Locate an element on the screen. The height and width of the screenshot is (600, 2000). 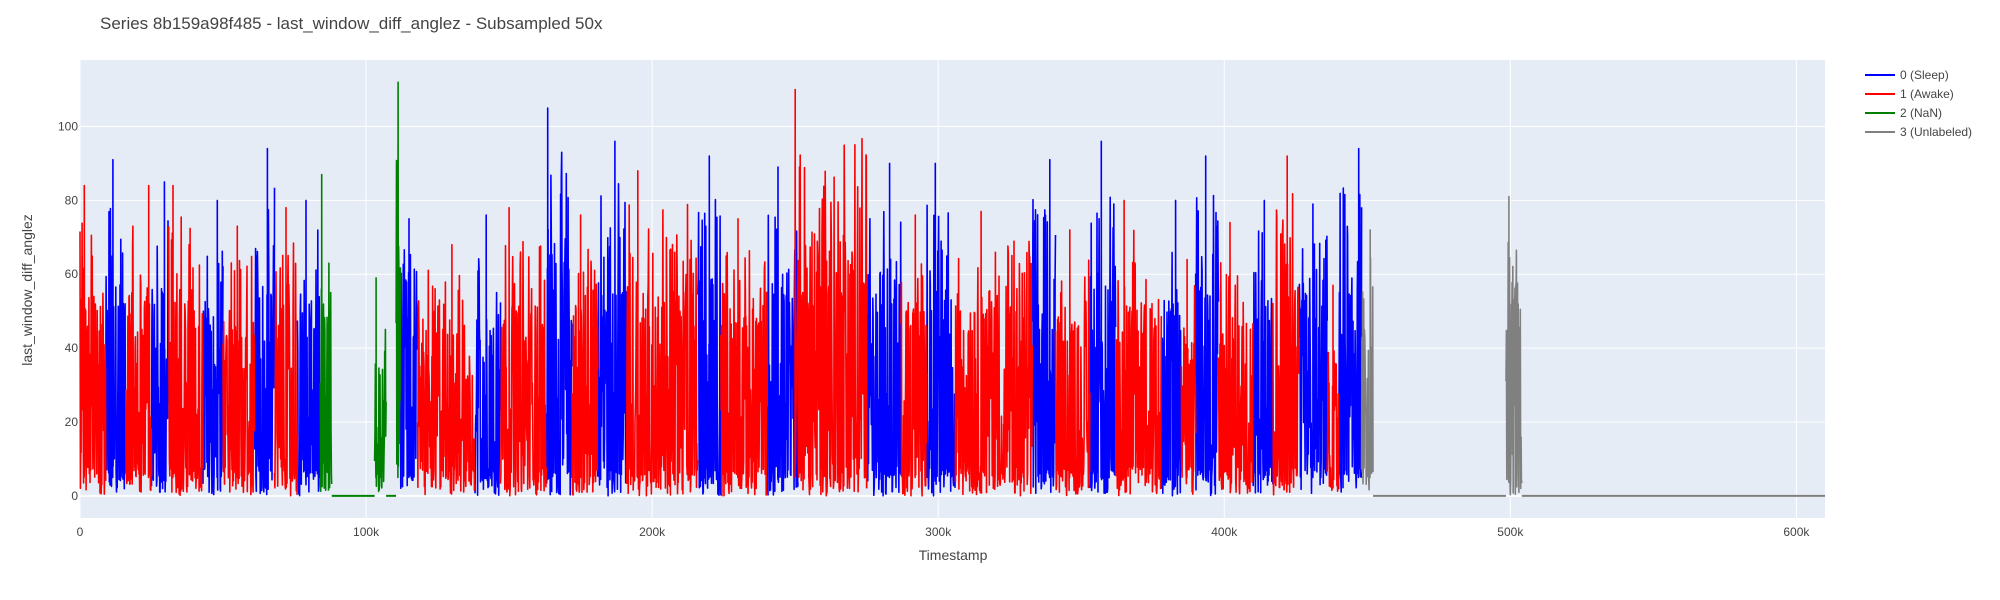
x-tick-label: 0 is located at coordinates (80, 532).